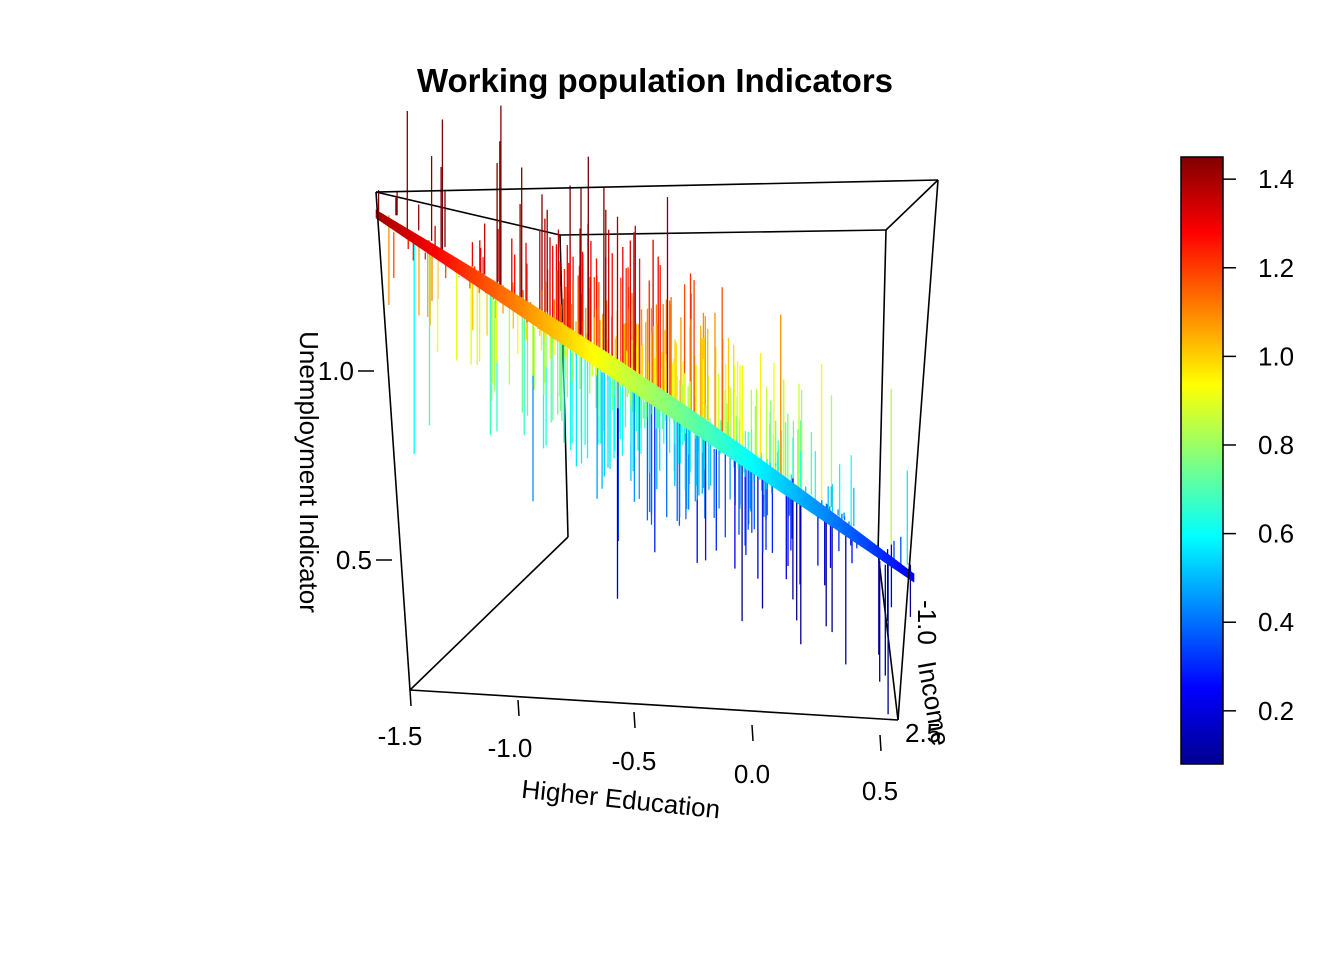  Describe the element at coordinates (1276, 356) in the screenshot. I see `colorbar-tick-label: 1.0` at that location.